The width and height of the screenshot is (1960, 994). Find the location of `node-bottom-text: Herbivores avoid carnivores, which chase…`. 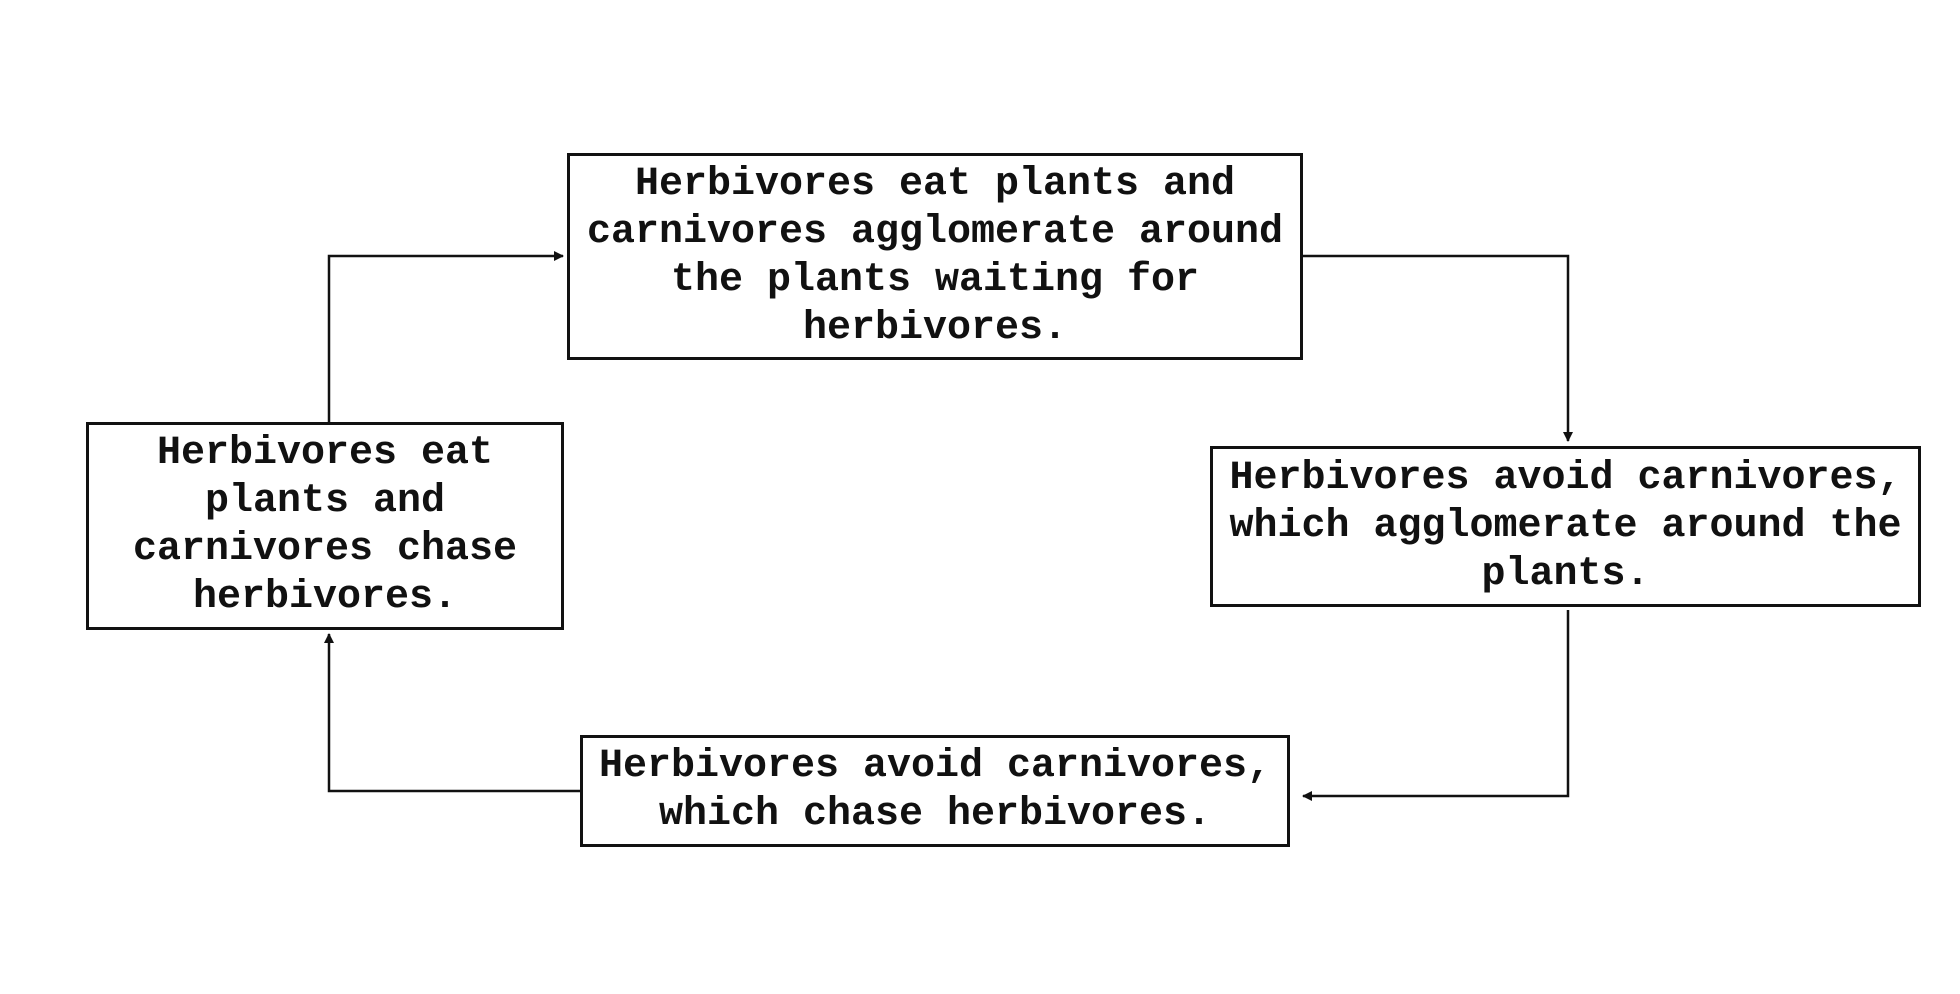

node-bottom-text: Herbivores avoid carnivores, which chase… is located at coordinates (935, 790).